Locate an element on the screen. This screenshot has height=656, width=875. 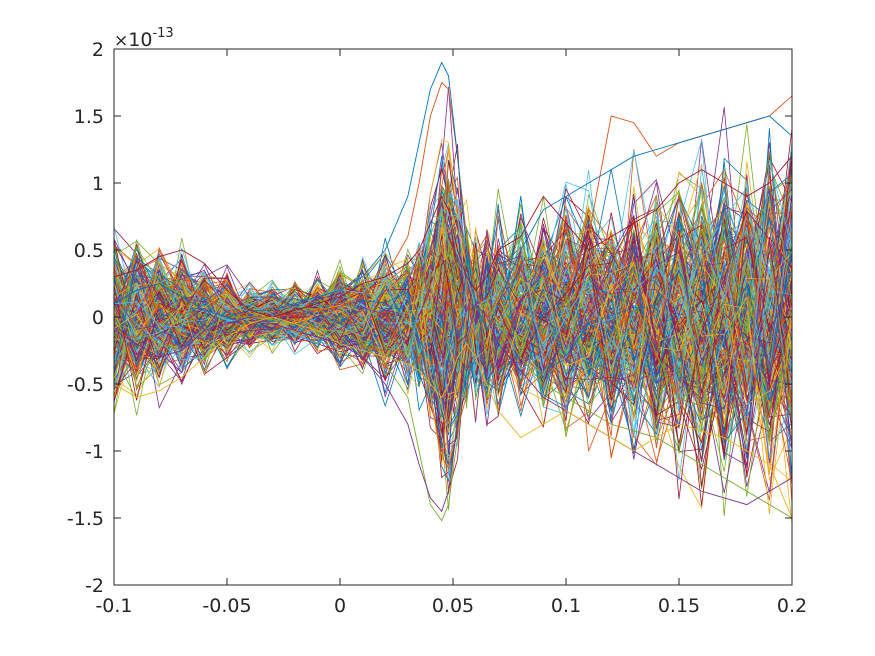
x-tick-label: 0 is located at coordinates (340, 606).